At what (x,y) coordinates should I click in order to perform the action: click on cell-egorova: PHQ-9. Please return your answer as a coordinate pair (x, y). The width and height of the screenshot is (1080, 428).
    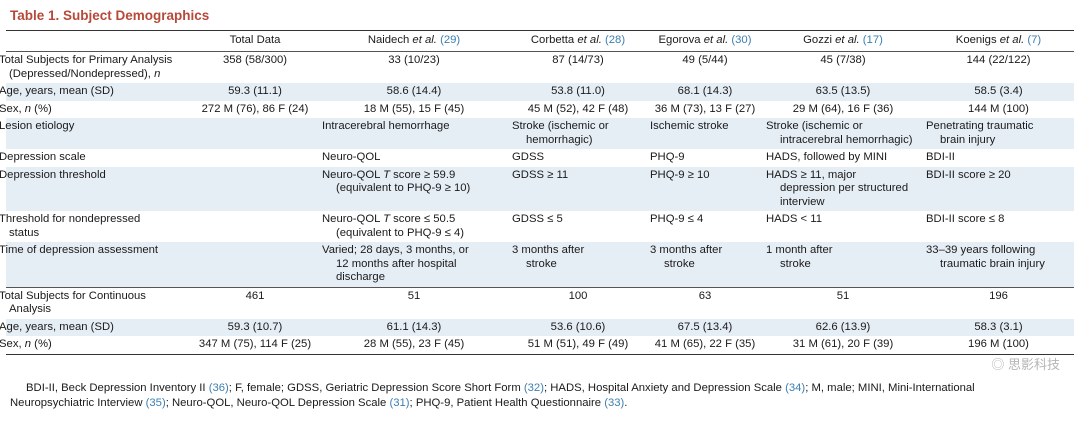
    Looking at the image, I should click on (667, 157).